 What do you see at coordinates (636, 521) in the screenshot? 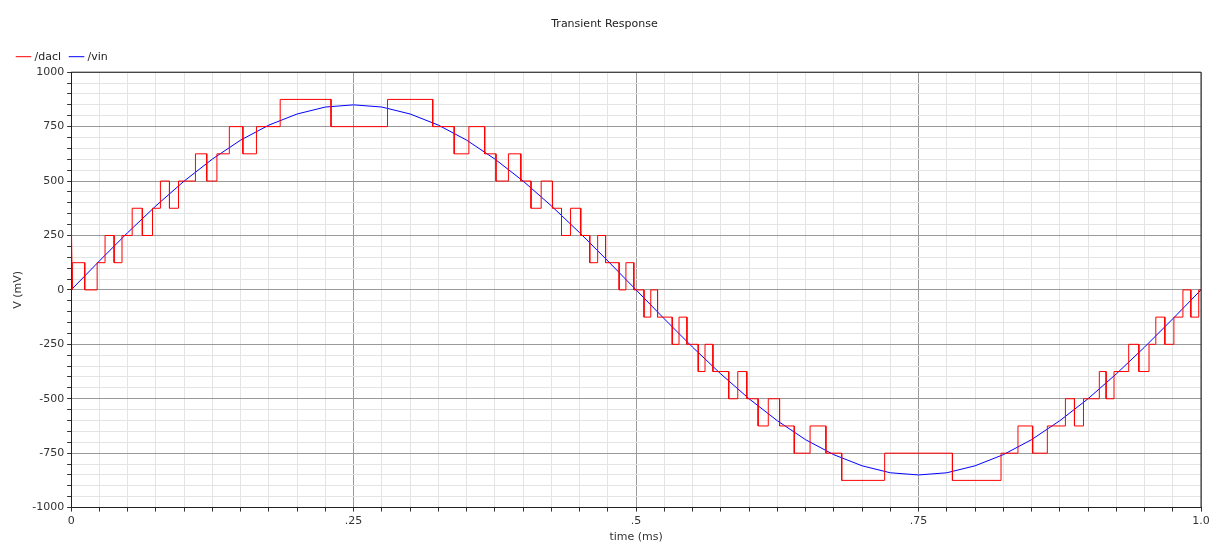
I see `x-tick-label: .5` at bounding box center [636, 521].